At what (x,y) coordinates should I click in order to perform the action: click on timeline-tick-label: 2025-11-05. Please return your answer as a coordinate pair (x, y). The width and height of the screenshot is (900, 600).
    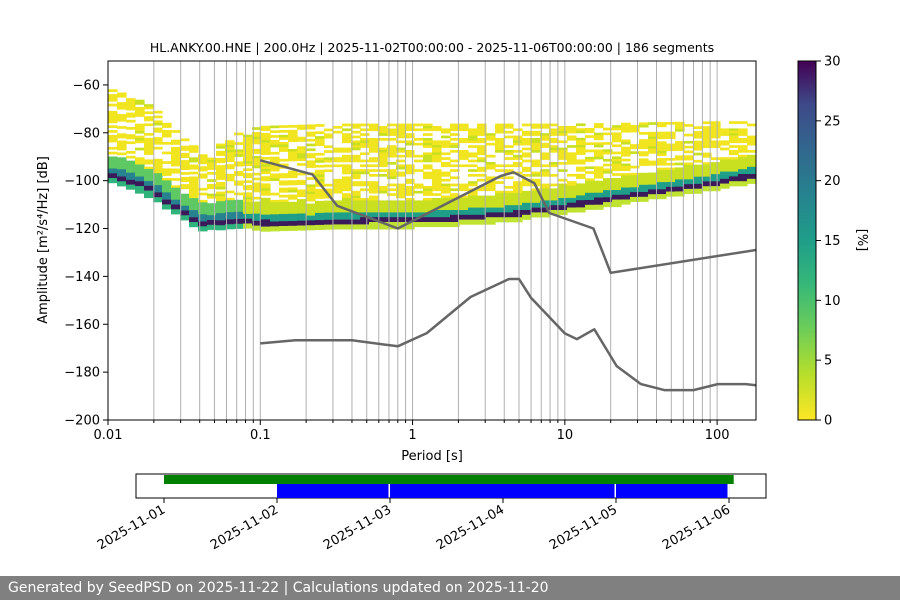
    Looking at the image, I should click on (583, 527).